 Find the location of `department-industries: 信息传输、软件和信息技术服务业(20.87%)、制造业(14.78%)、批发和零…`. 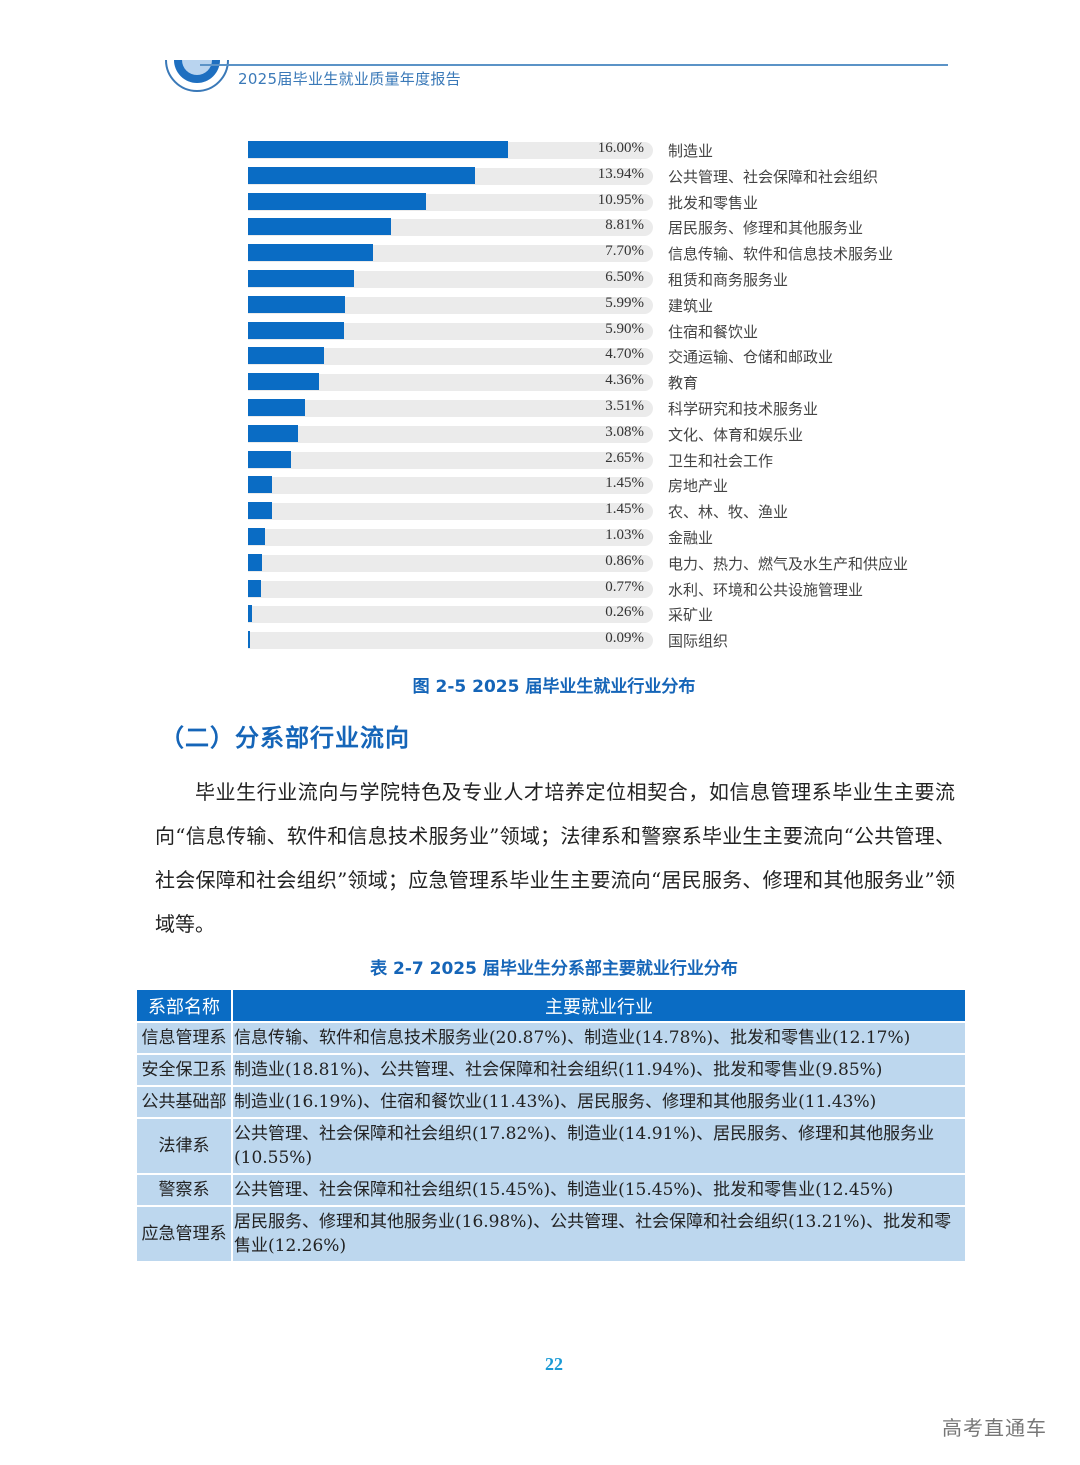

department-industries: 信息传输、软件和信息技术服务业(20.87%)、制造业(14.78%)、批发和零… is located at coordinates (599, 1038).